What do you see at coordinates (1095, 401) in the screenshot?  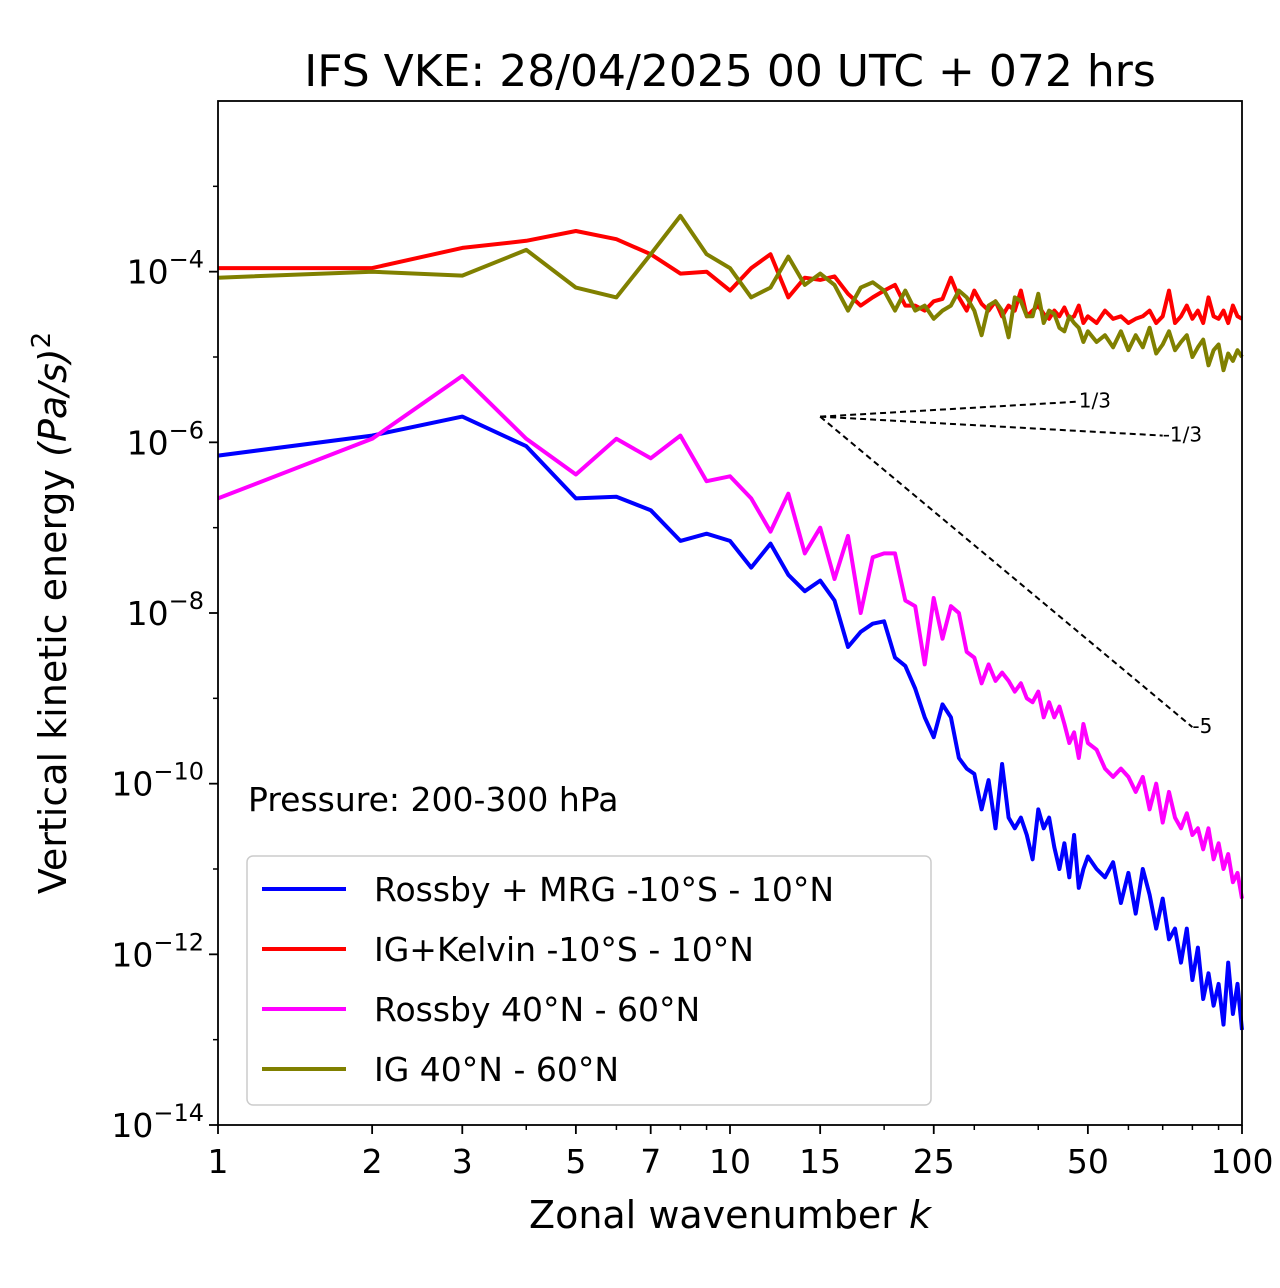 I see `reference-line-label-1: 1/3` at bounding box center [1095, 401].